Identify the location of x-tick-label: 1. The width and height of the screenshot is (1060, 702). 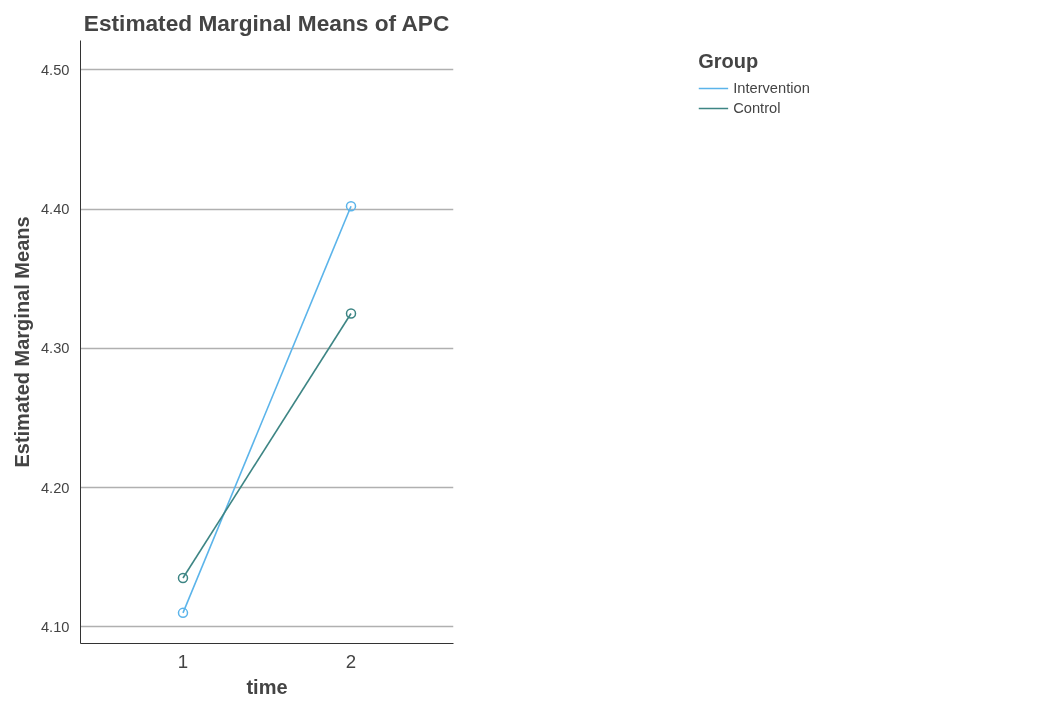
(183, 661).